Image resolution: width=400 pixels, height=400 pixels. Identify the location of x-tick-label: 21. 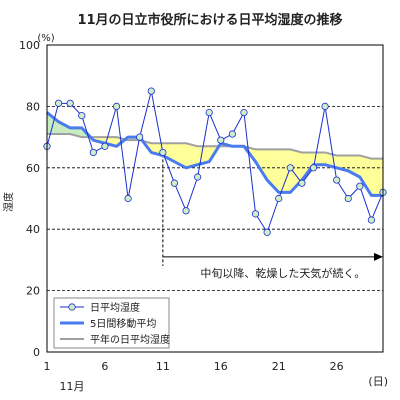
(279, 366).